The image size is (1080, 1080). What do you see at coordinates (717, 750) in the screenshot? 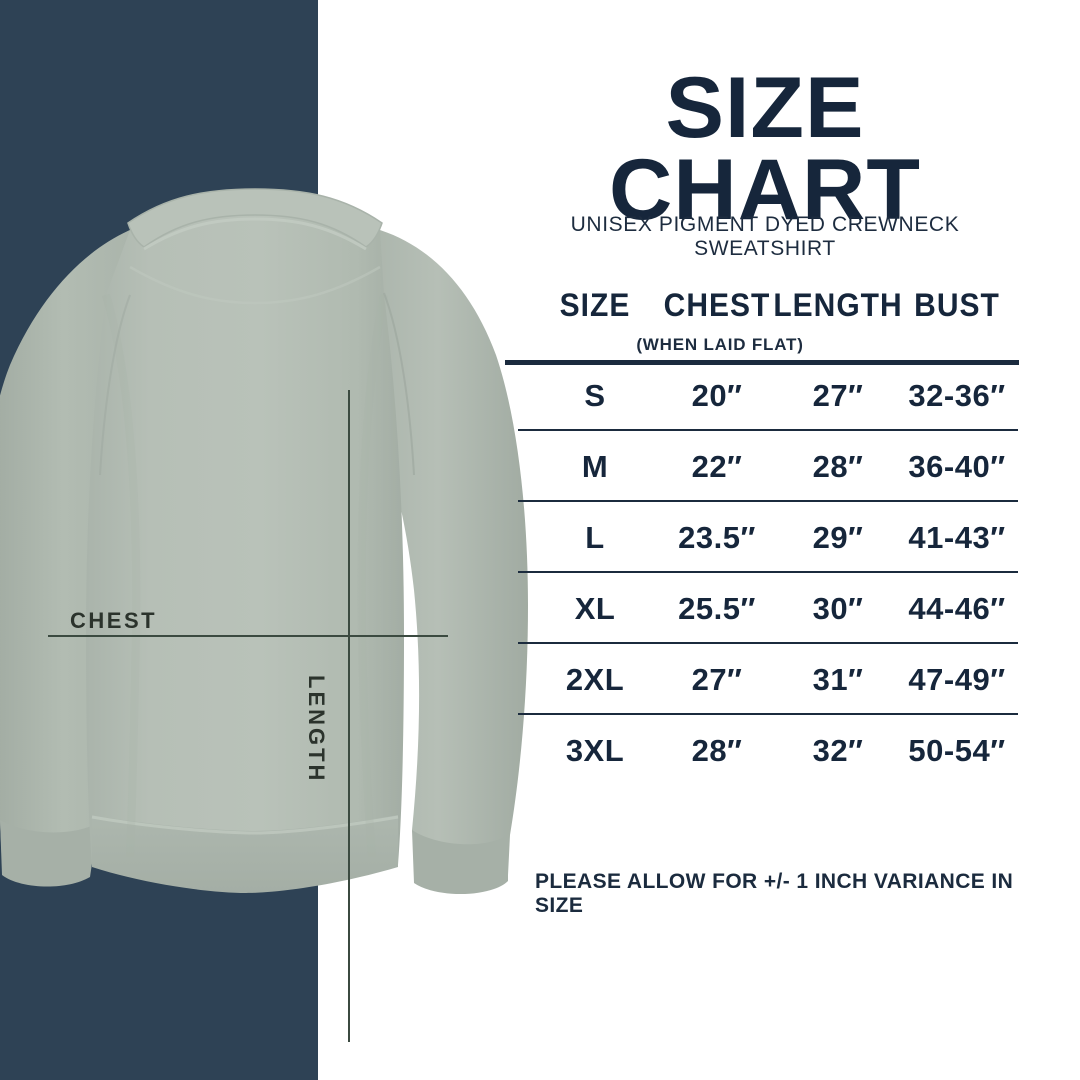
I see `cell-chest: 28″` at bounding box center [717, 750].